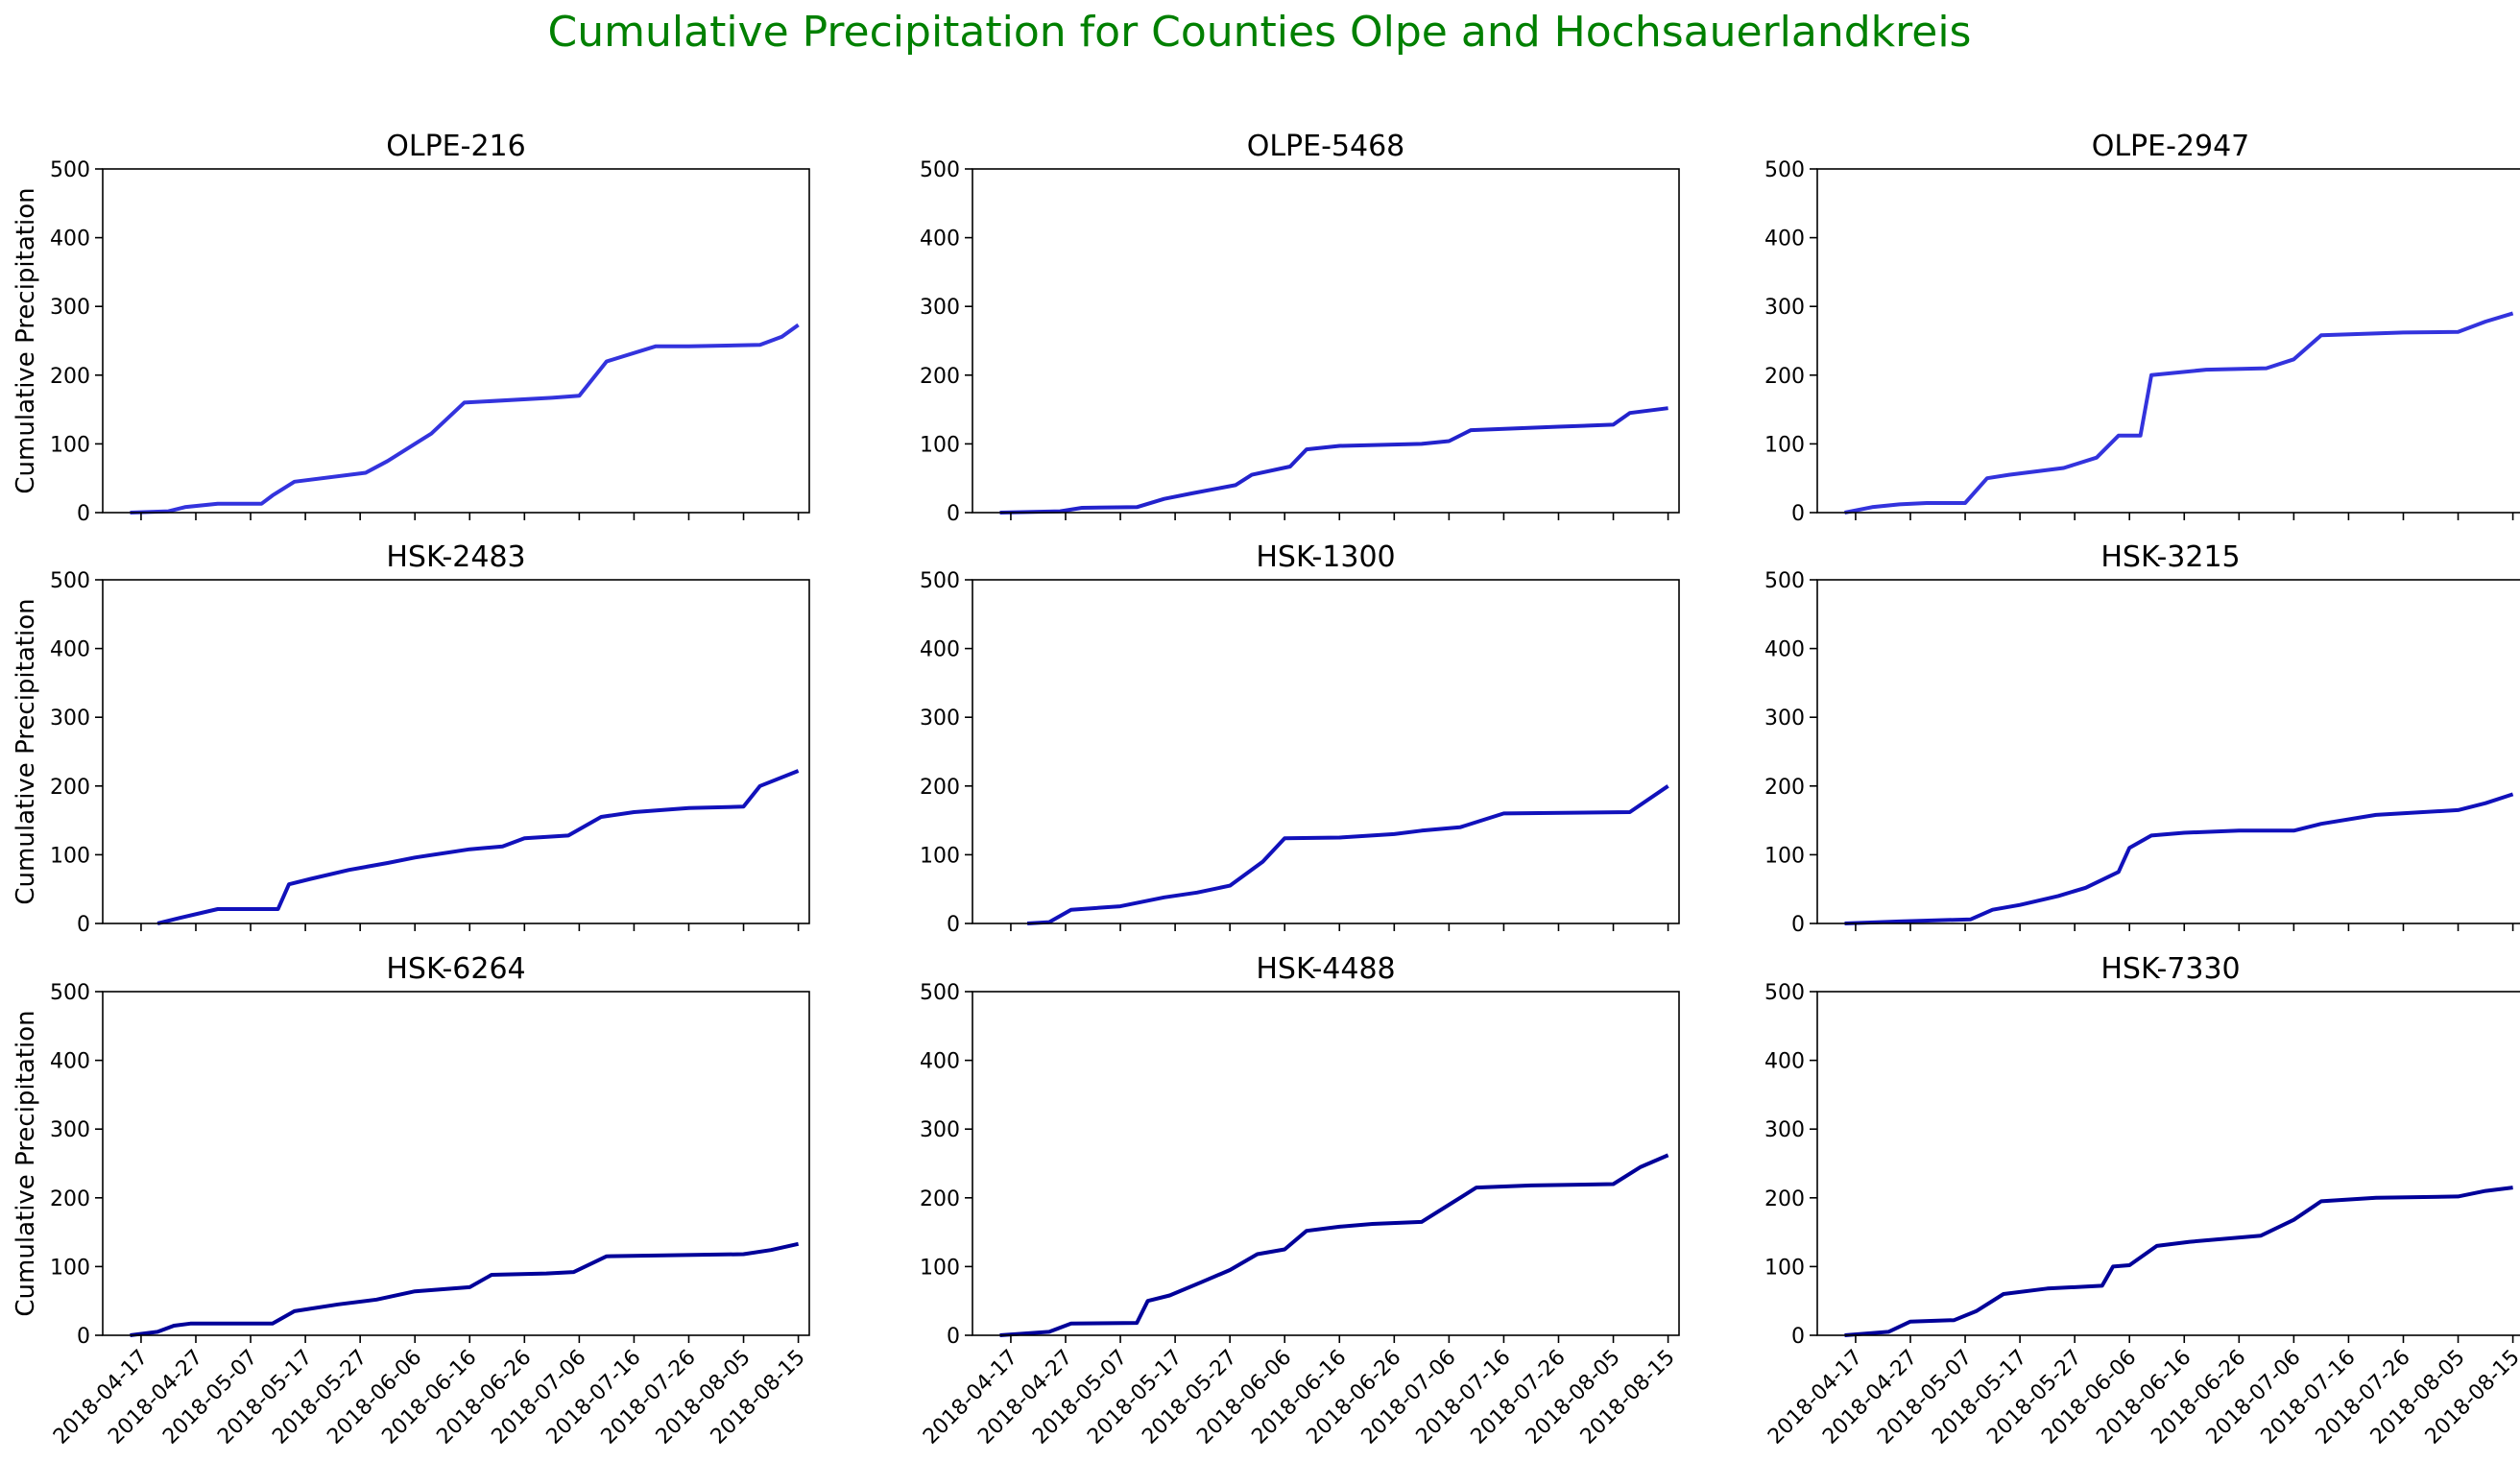 The width and height of the screenshot is (2520, 1462). What do you see at coordinates (455, 146) in the screenshot?
I see `subplot-title: OLPE-216` at bounding box center [455, 146].